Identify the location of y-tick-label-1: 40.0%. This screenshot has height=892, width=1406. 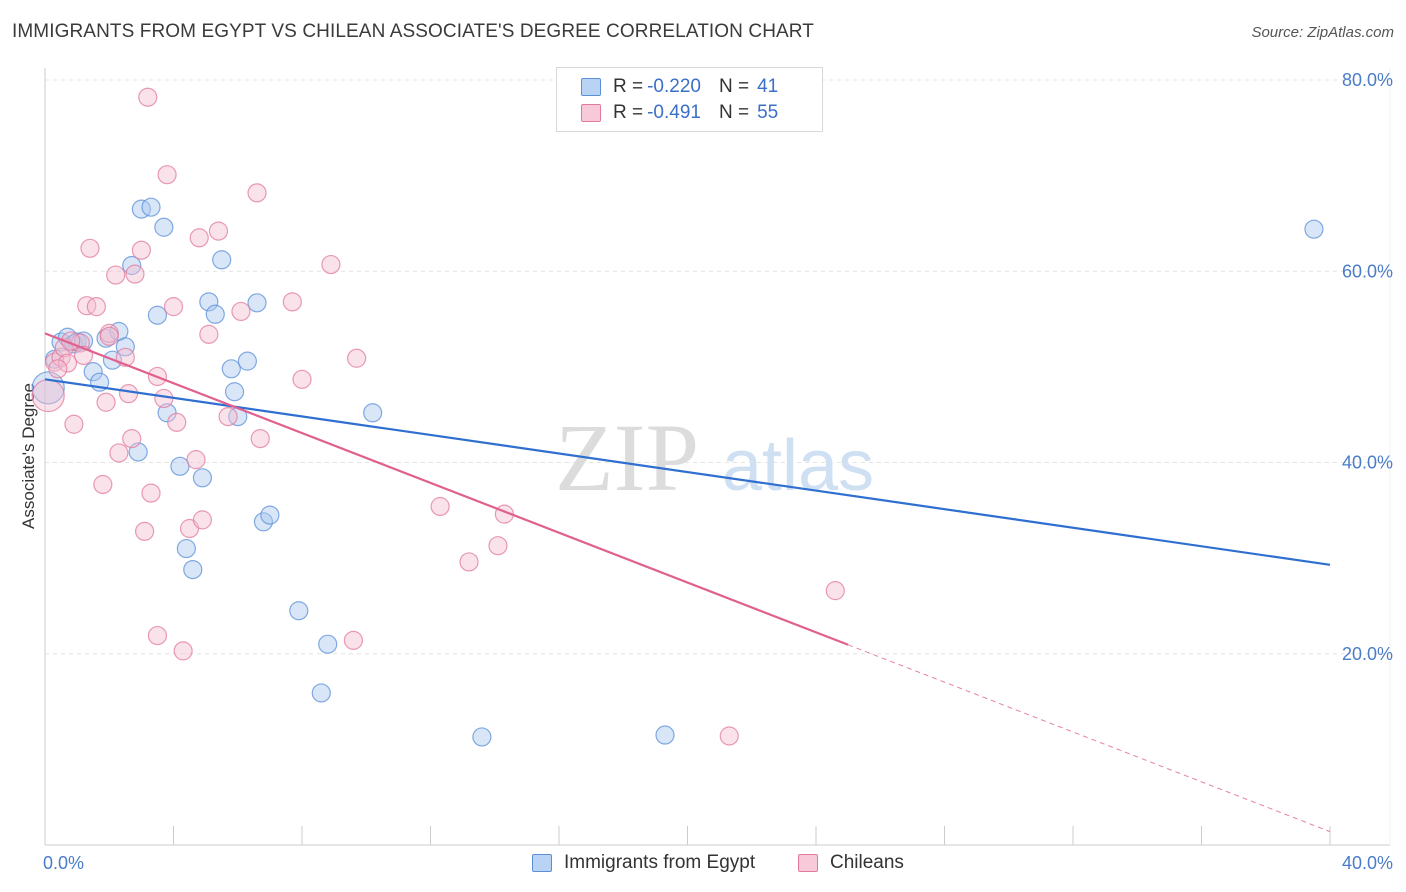
(1367, 463).